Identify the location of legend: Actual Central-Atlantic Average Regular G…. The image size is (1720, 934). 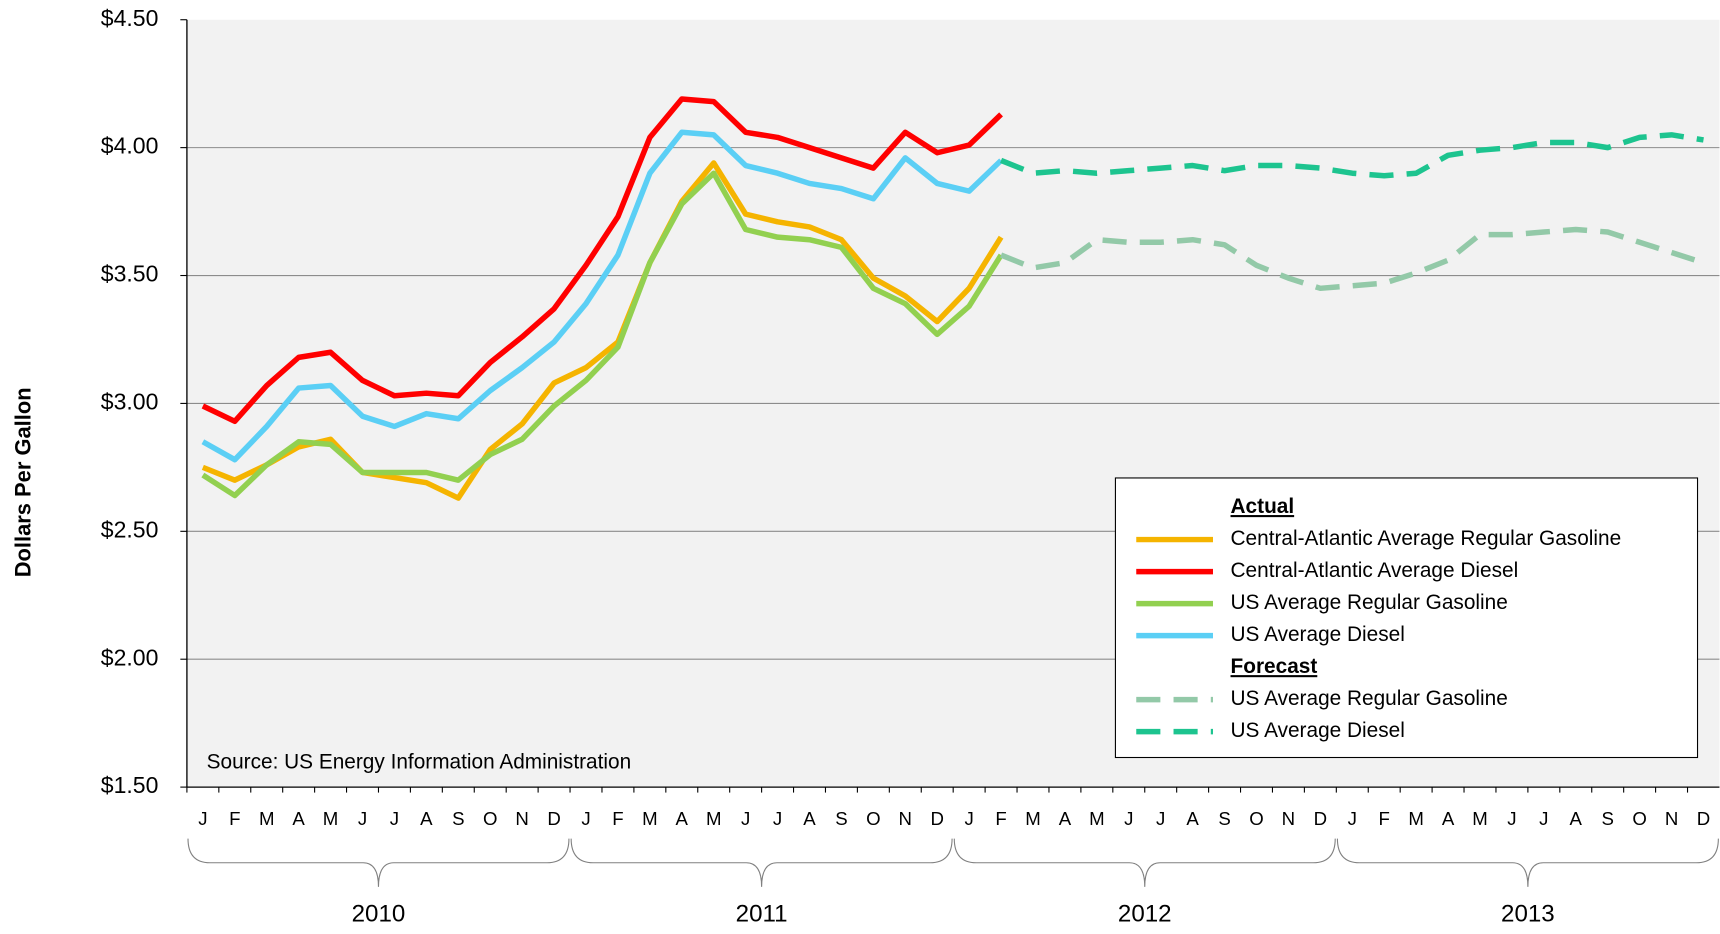
(1406, 618).